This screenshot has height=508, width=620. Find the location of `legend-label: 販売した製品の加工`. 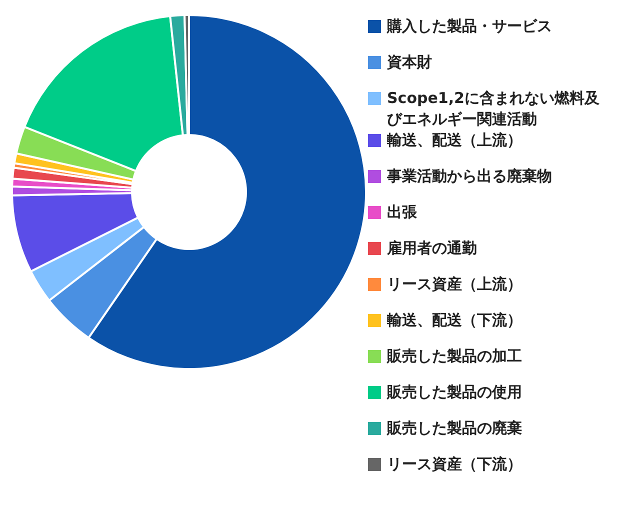

legend-label: 販売した製品の加工 is located at coordinates (455, 356).